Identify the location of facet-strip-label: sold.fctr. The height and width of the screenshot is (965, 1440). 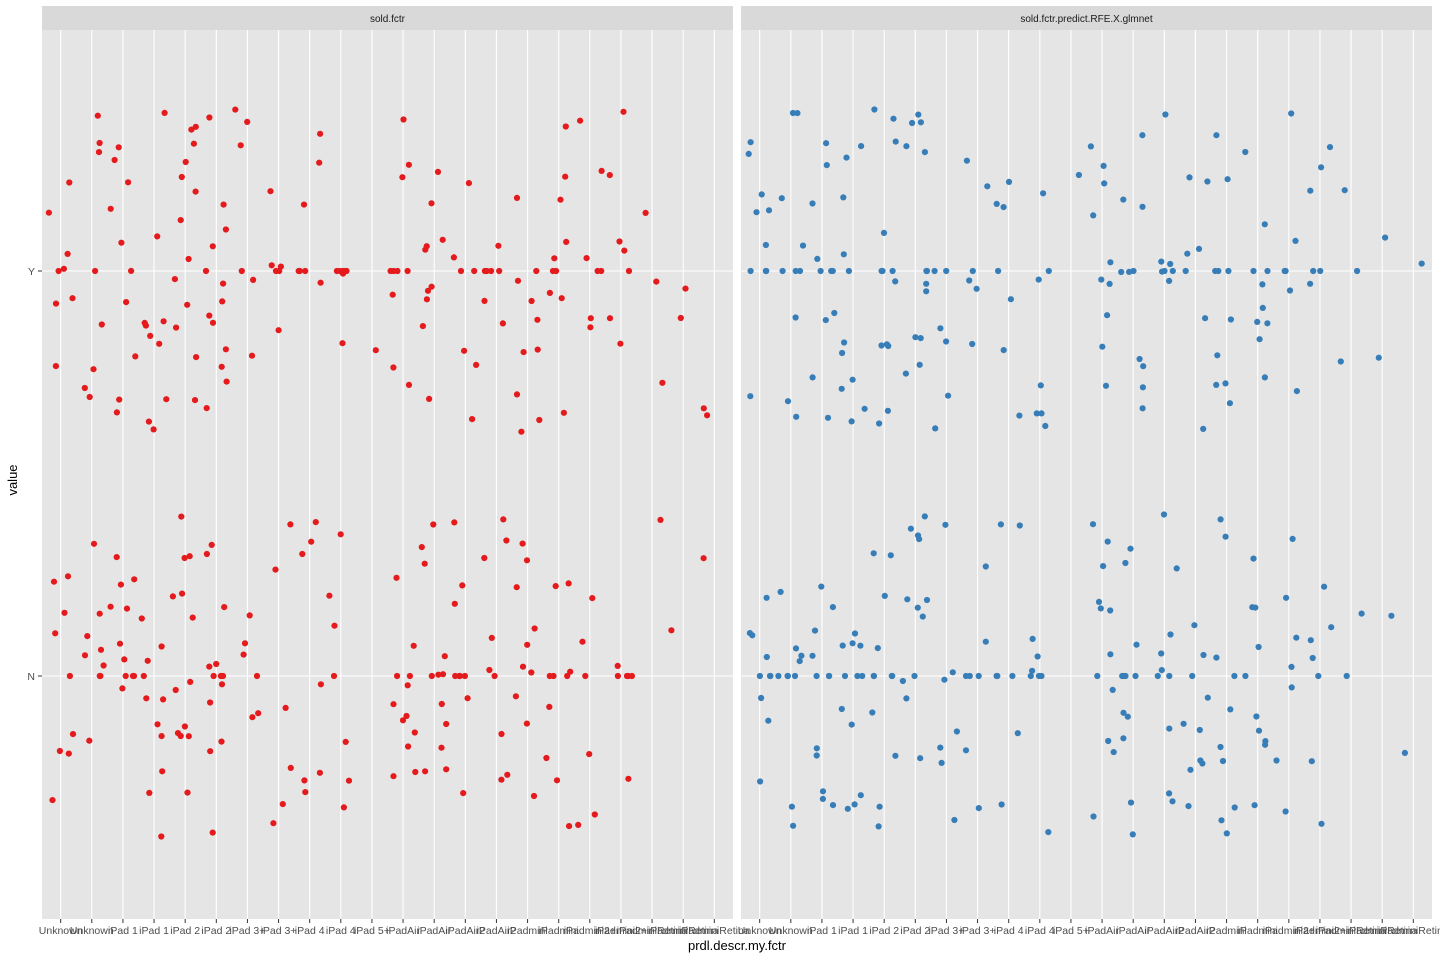
(388, 19).